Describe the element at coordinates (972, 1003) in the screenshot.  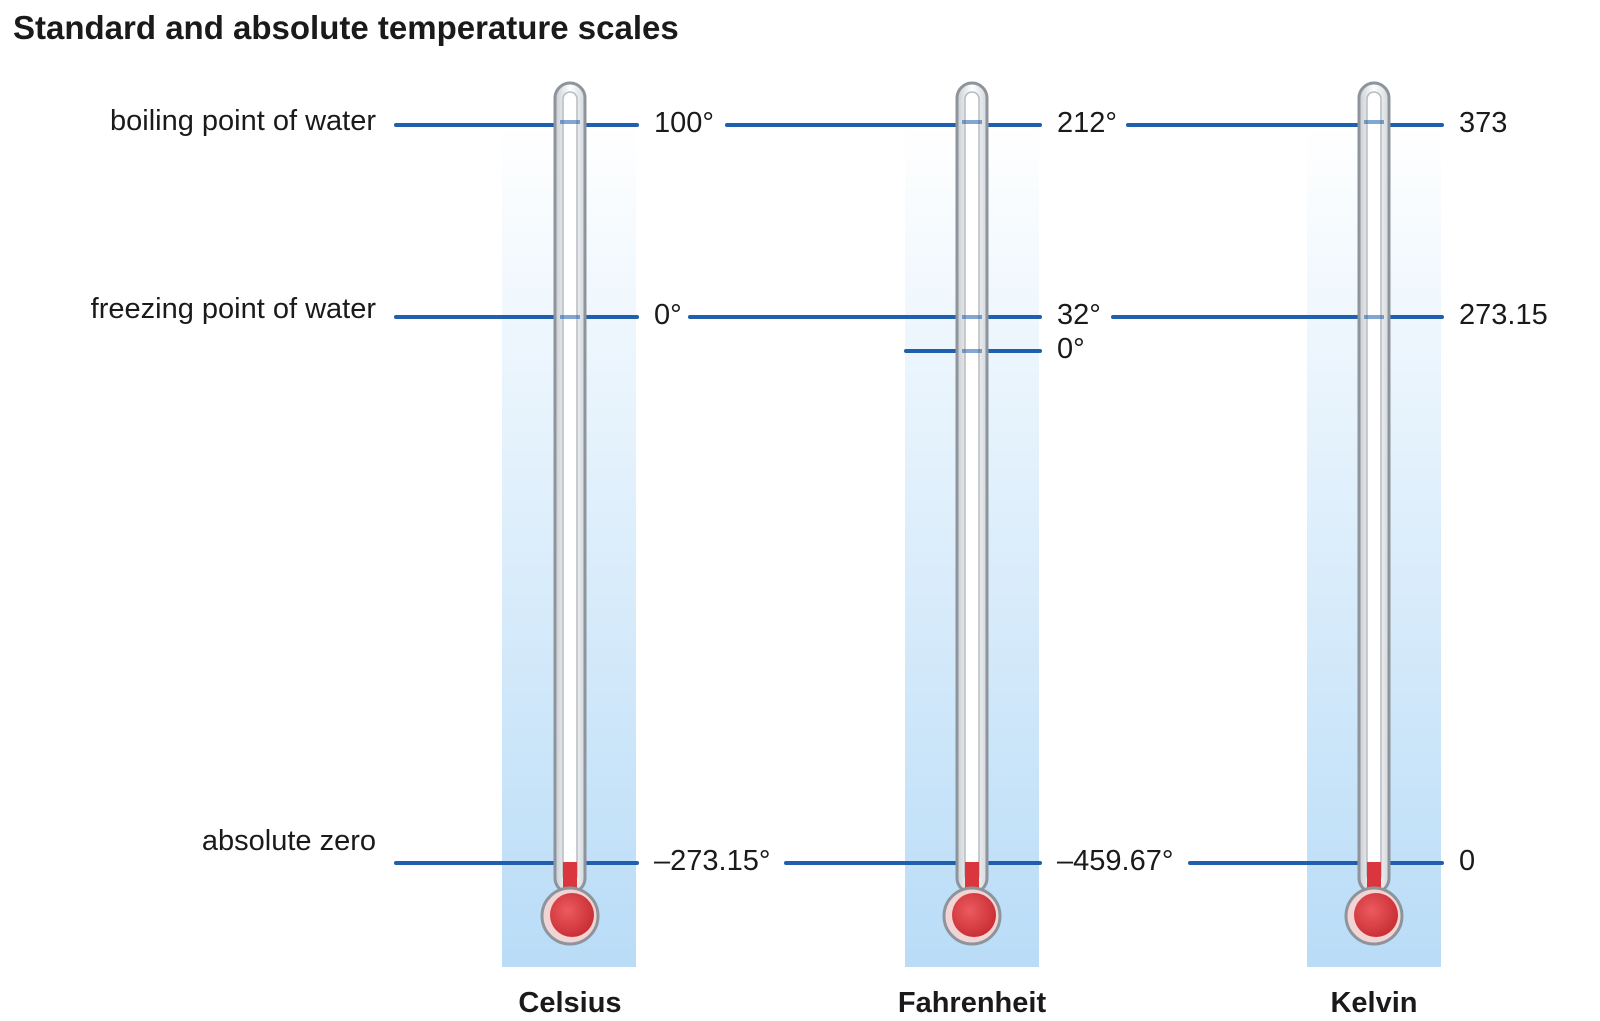
I see `fahrenheit-scale-name: Fahrenheit` at that location.